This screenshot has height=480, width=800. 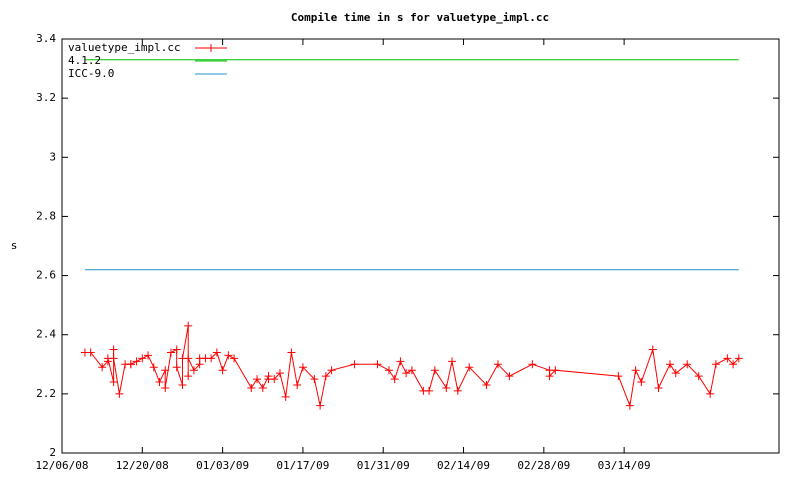 What do you see at coordinates (124, 47) in the screenshot?
I see `legend-label: valuetype_impl.cc` at bounding box center [124, 47].